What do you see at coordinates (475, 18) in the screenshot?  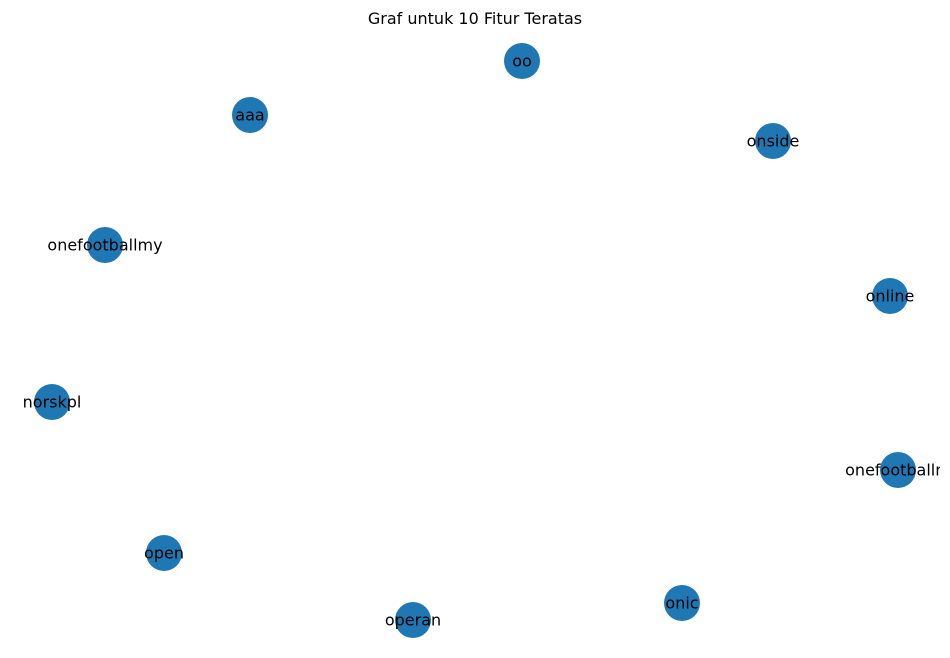 I see `graph-title: Graf untuk 10 Fitur Teratas` at bounding box center [475, 18].